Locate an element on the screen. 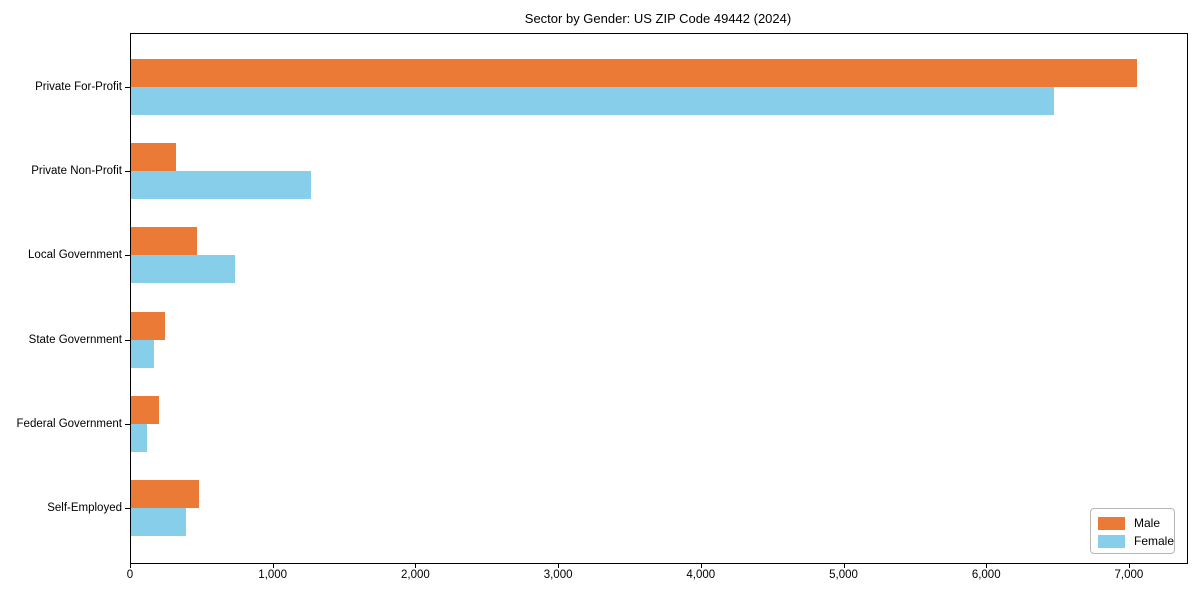 The height and width of the screenshot is (600, 1200). legend: Male Female is located at coordinates (1132, 531).